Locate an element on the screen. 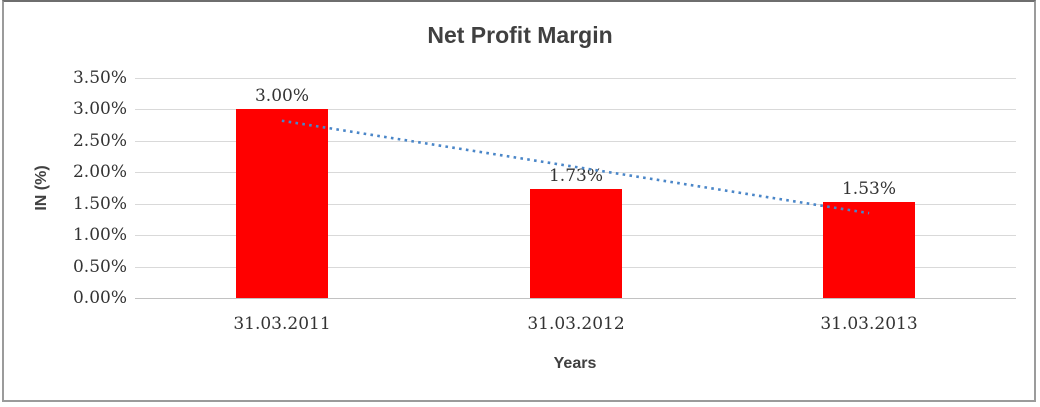 The height and width of the screenshot is (407, 1040). x-category-label: 31.03.2011 is located at coordinates (282, 324).